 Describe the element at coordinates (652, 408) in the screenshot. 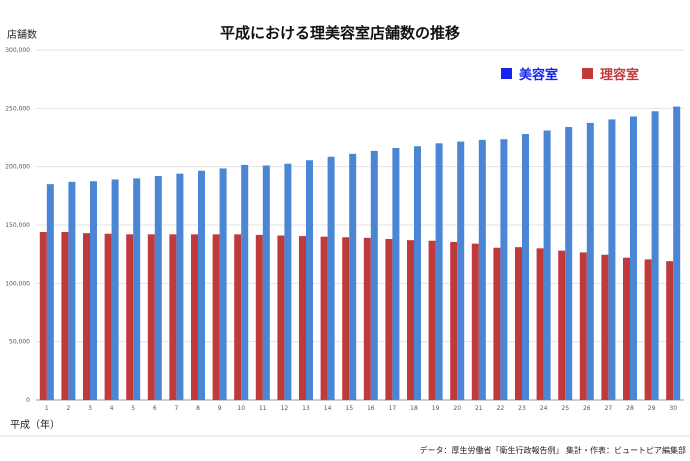

I see `x-tick-label: 29` at that location.